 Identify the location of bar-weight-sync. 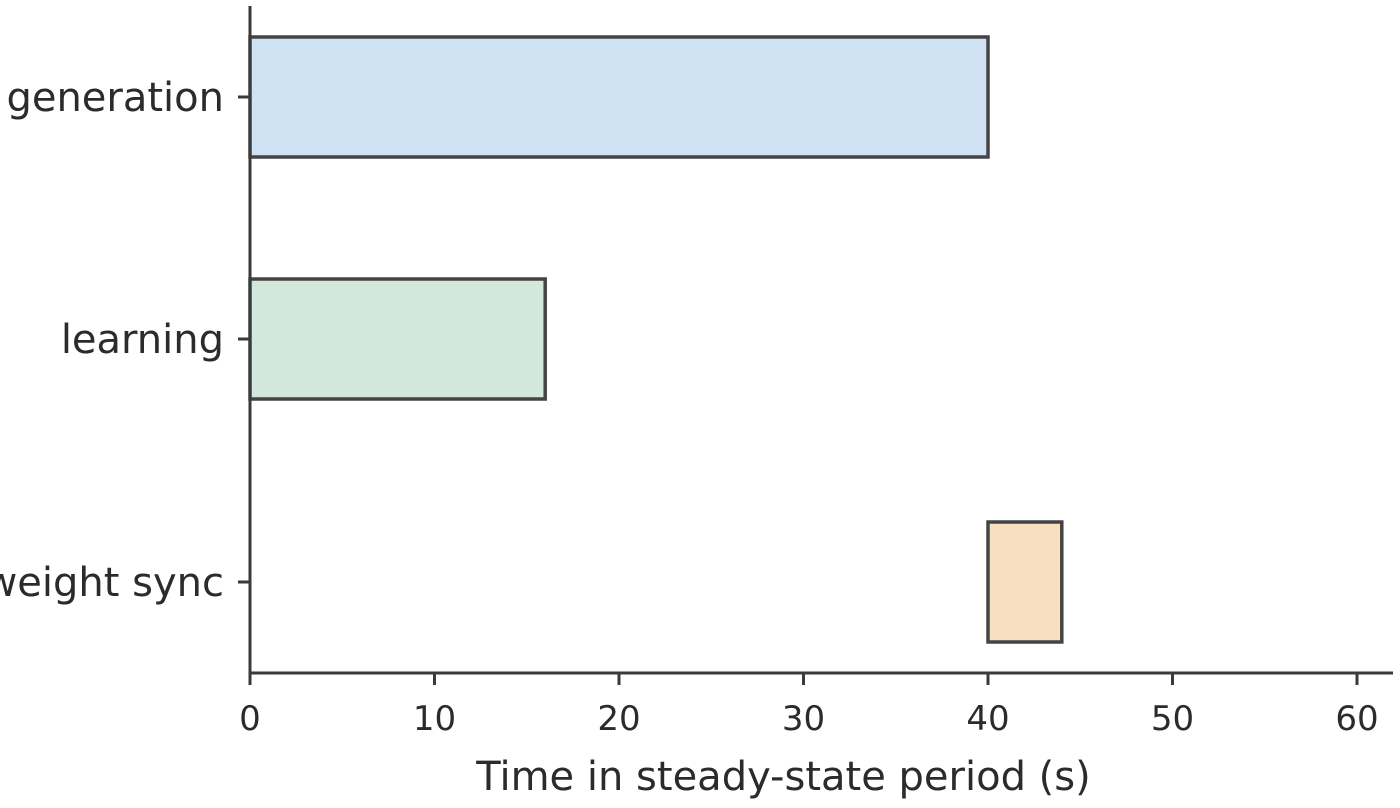
(1025, 582).